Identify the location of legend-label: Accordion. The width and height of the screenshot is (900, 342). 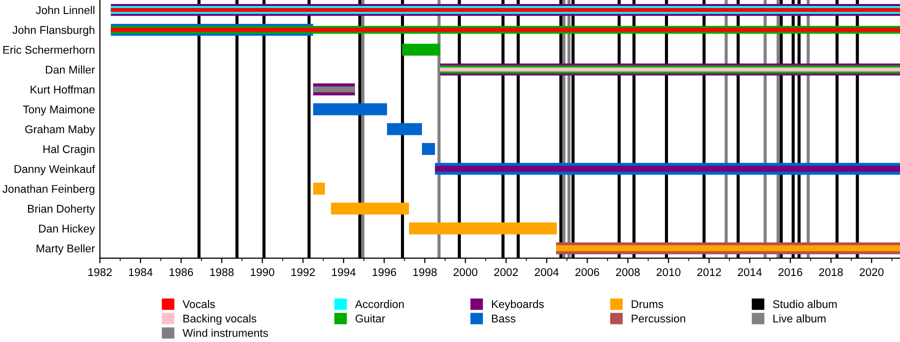
(379, 304).